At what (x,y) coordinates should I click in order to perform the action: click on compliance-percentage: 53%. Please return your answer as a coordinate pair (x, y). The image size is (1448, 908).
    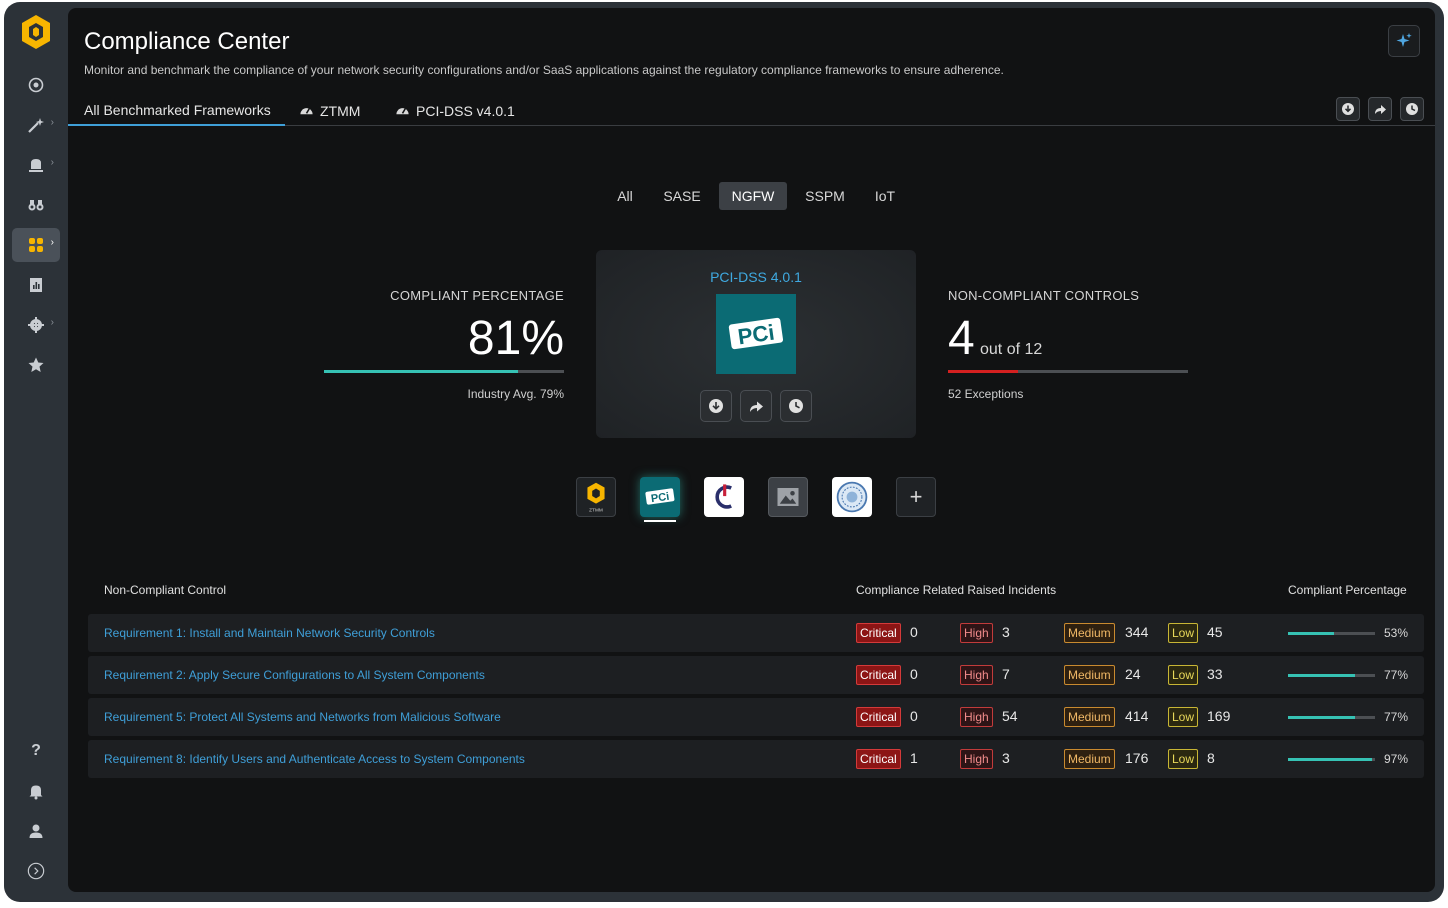
    Looking at the image, I should click on (1395, 633).